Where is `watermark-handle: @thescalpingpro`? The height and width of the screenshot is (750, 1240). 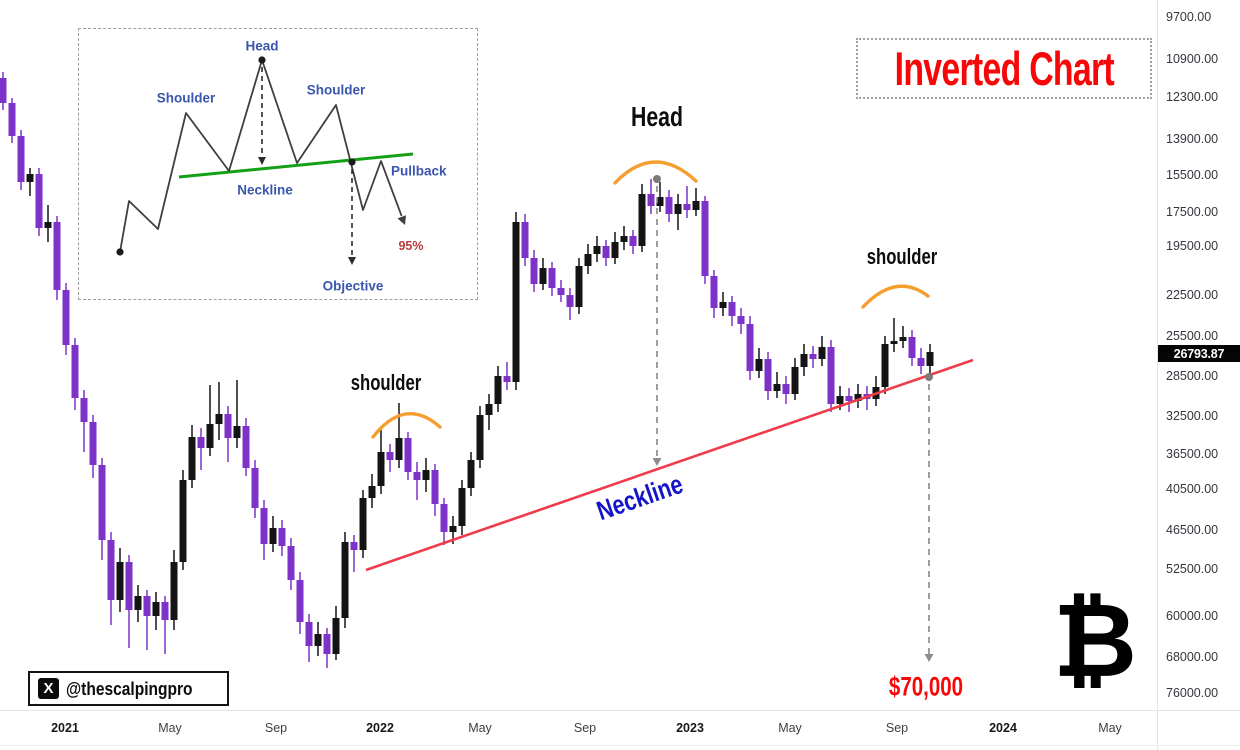 watermark-handle: @thescalpingpro is located at coordinates (129, 688).